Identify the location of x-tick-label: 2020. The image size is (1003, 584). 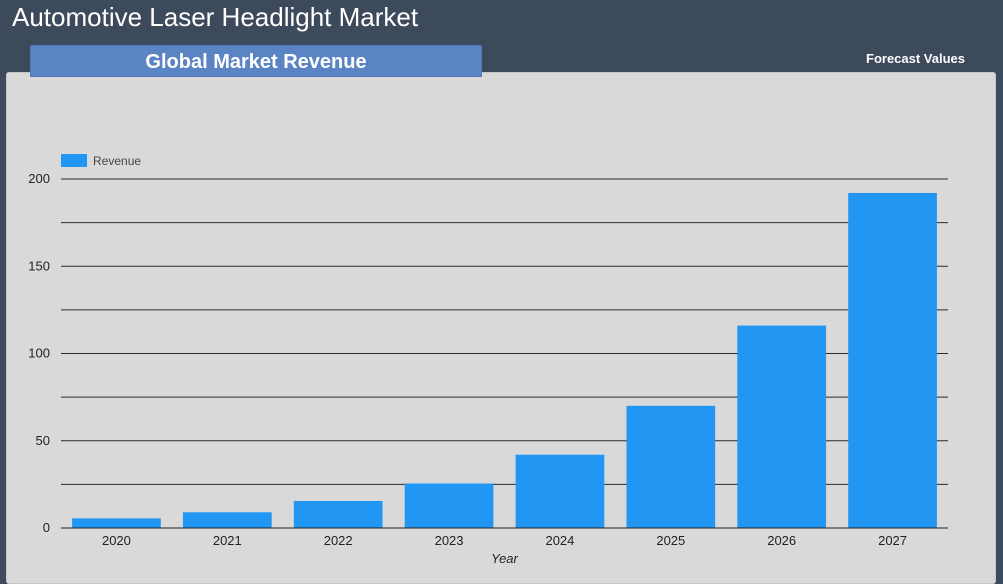
(116, 540).